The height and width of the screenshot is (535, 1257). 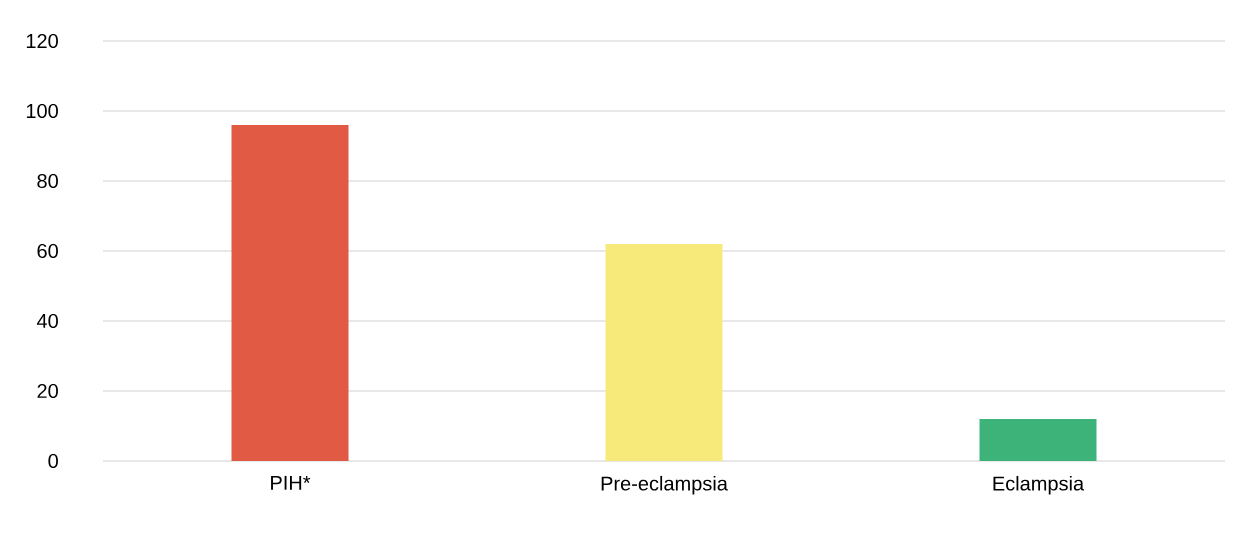 I want to click on x-tick-label: PIH*, so click(x=291, y=482).